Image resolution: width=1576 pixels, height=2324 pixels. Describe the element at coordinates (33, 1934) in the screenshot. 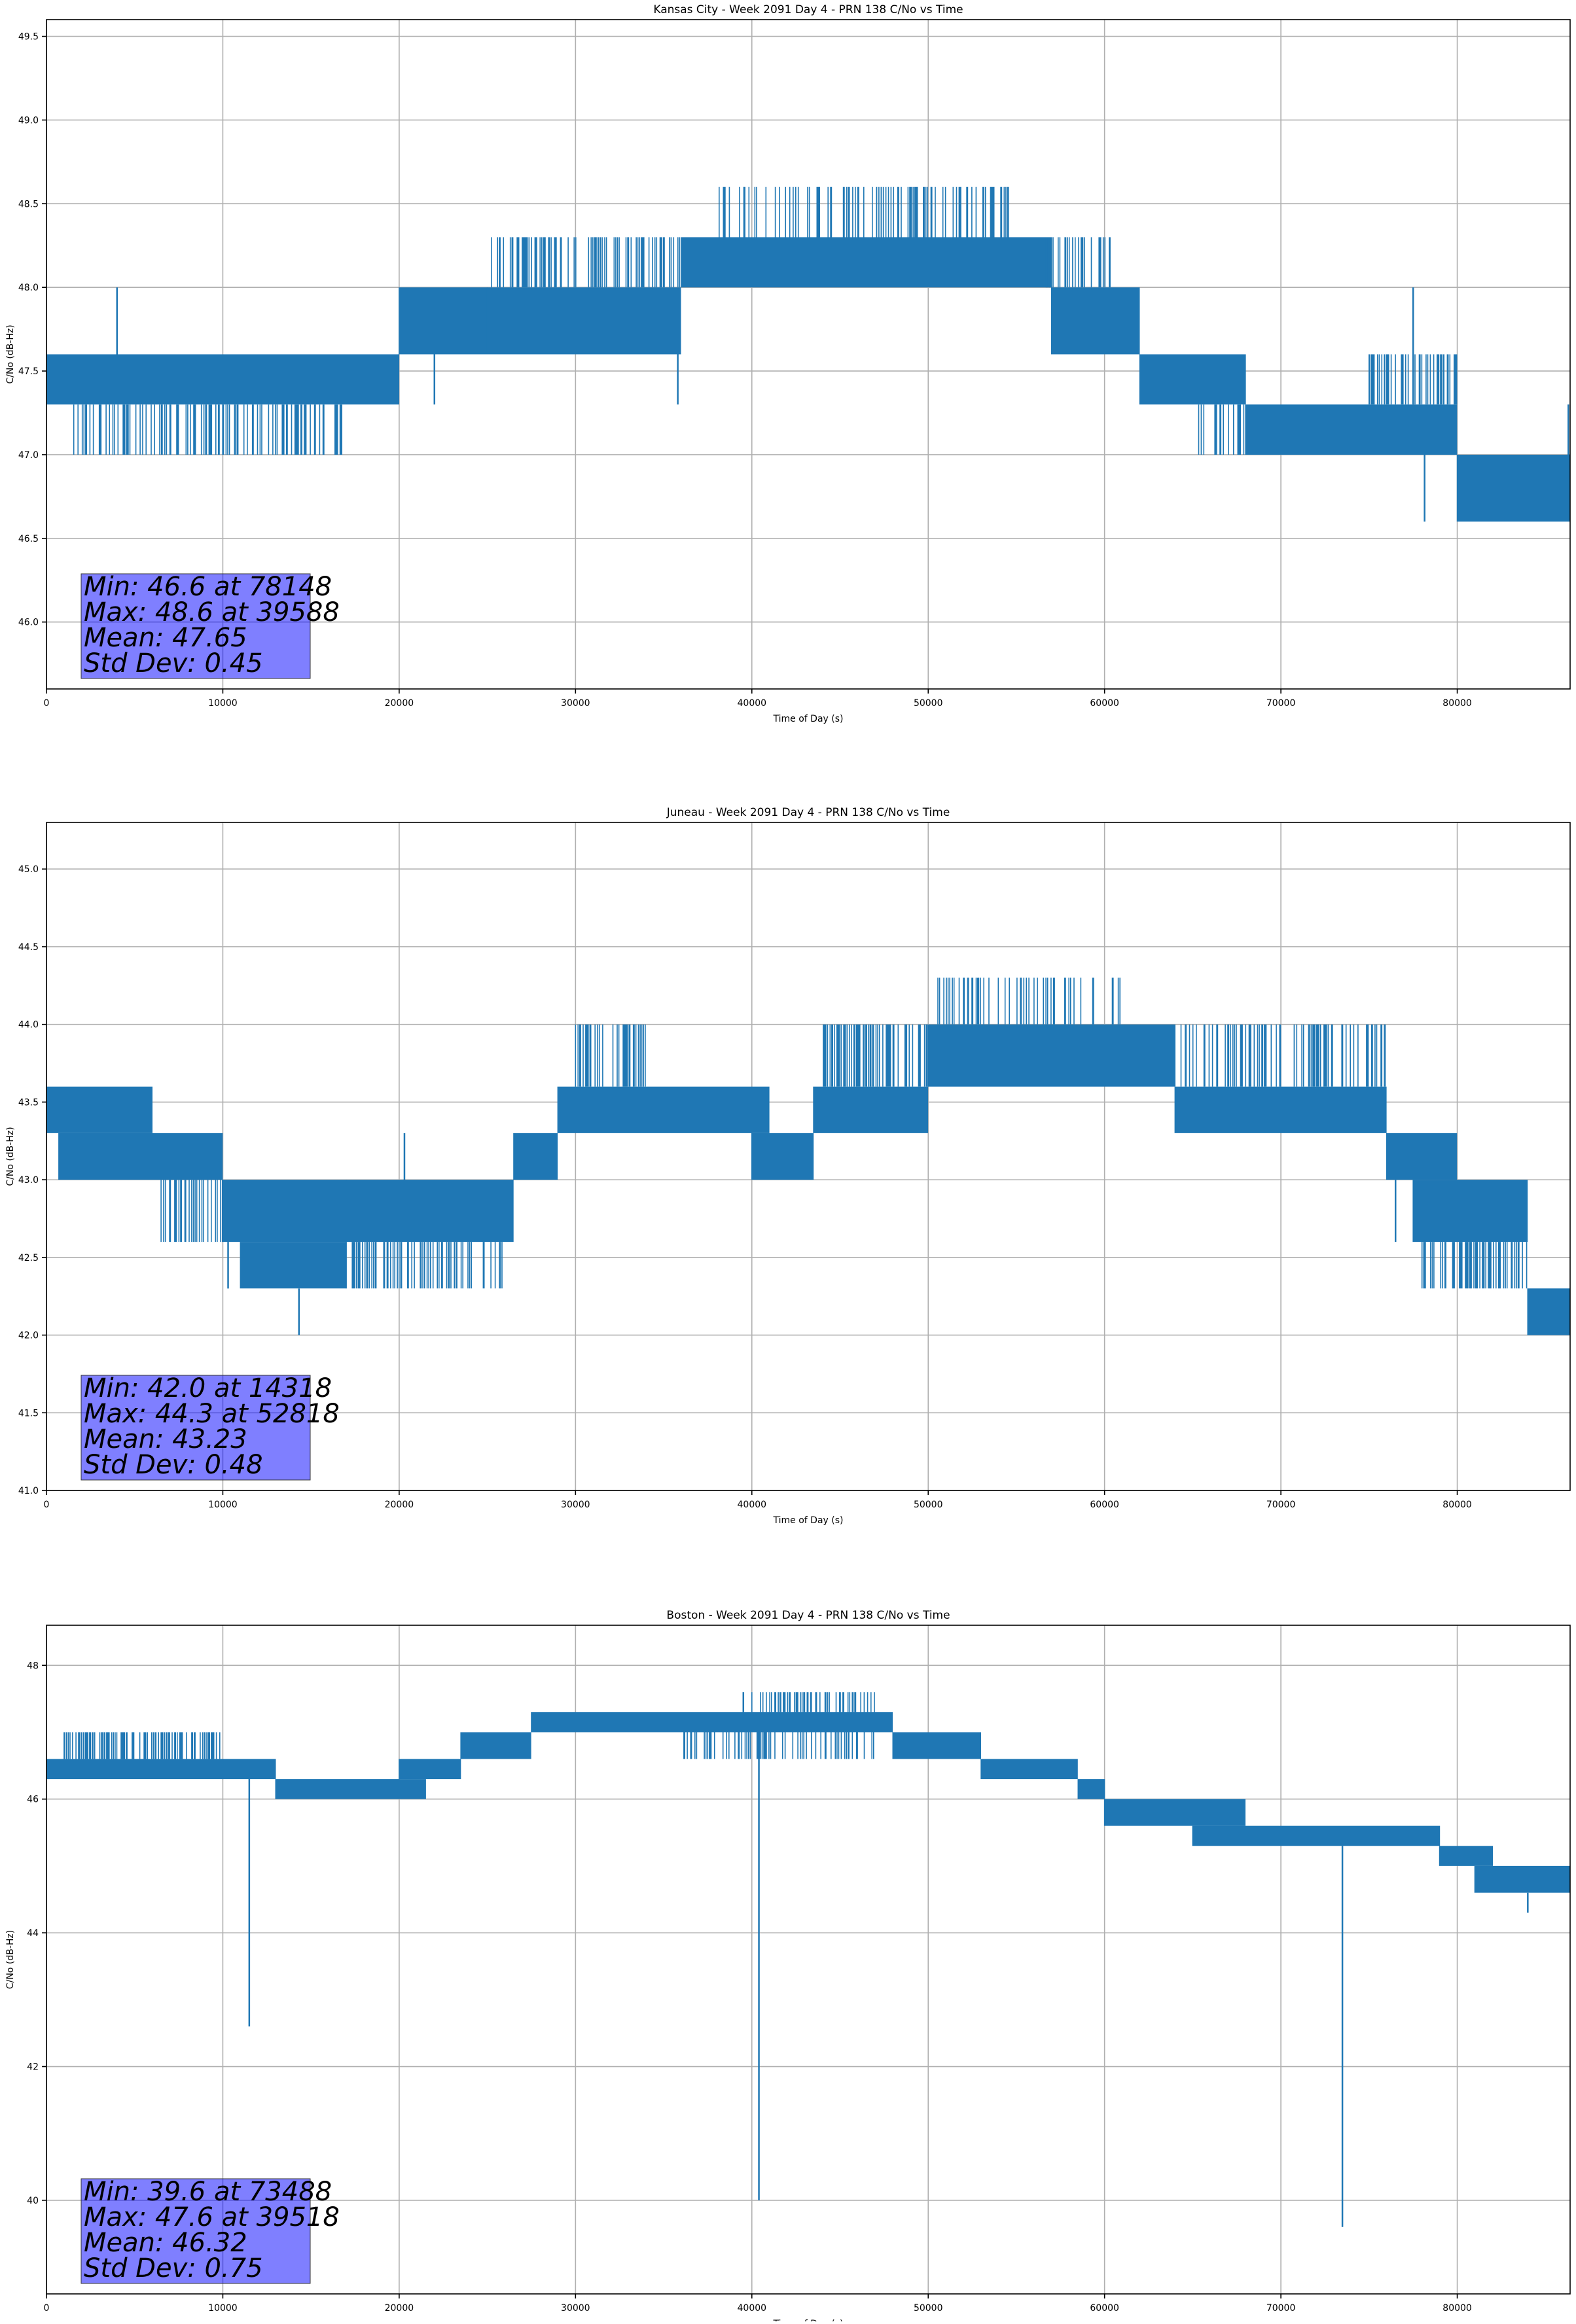

I see `y-tick-label: 44` at that location.